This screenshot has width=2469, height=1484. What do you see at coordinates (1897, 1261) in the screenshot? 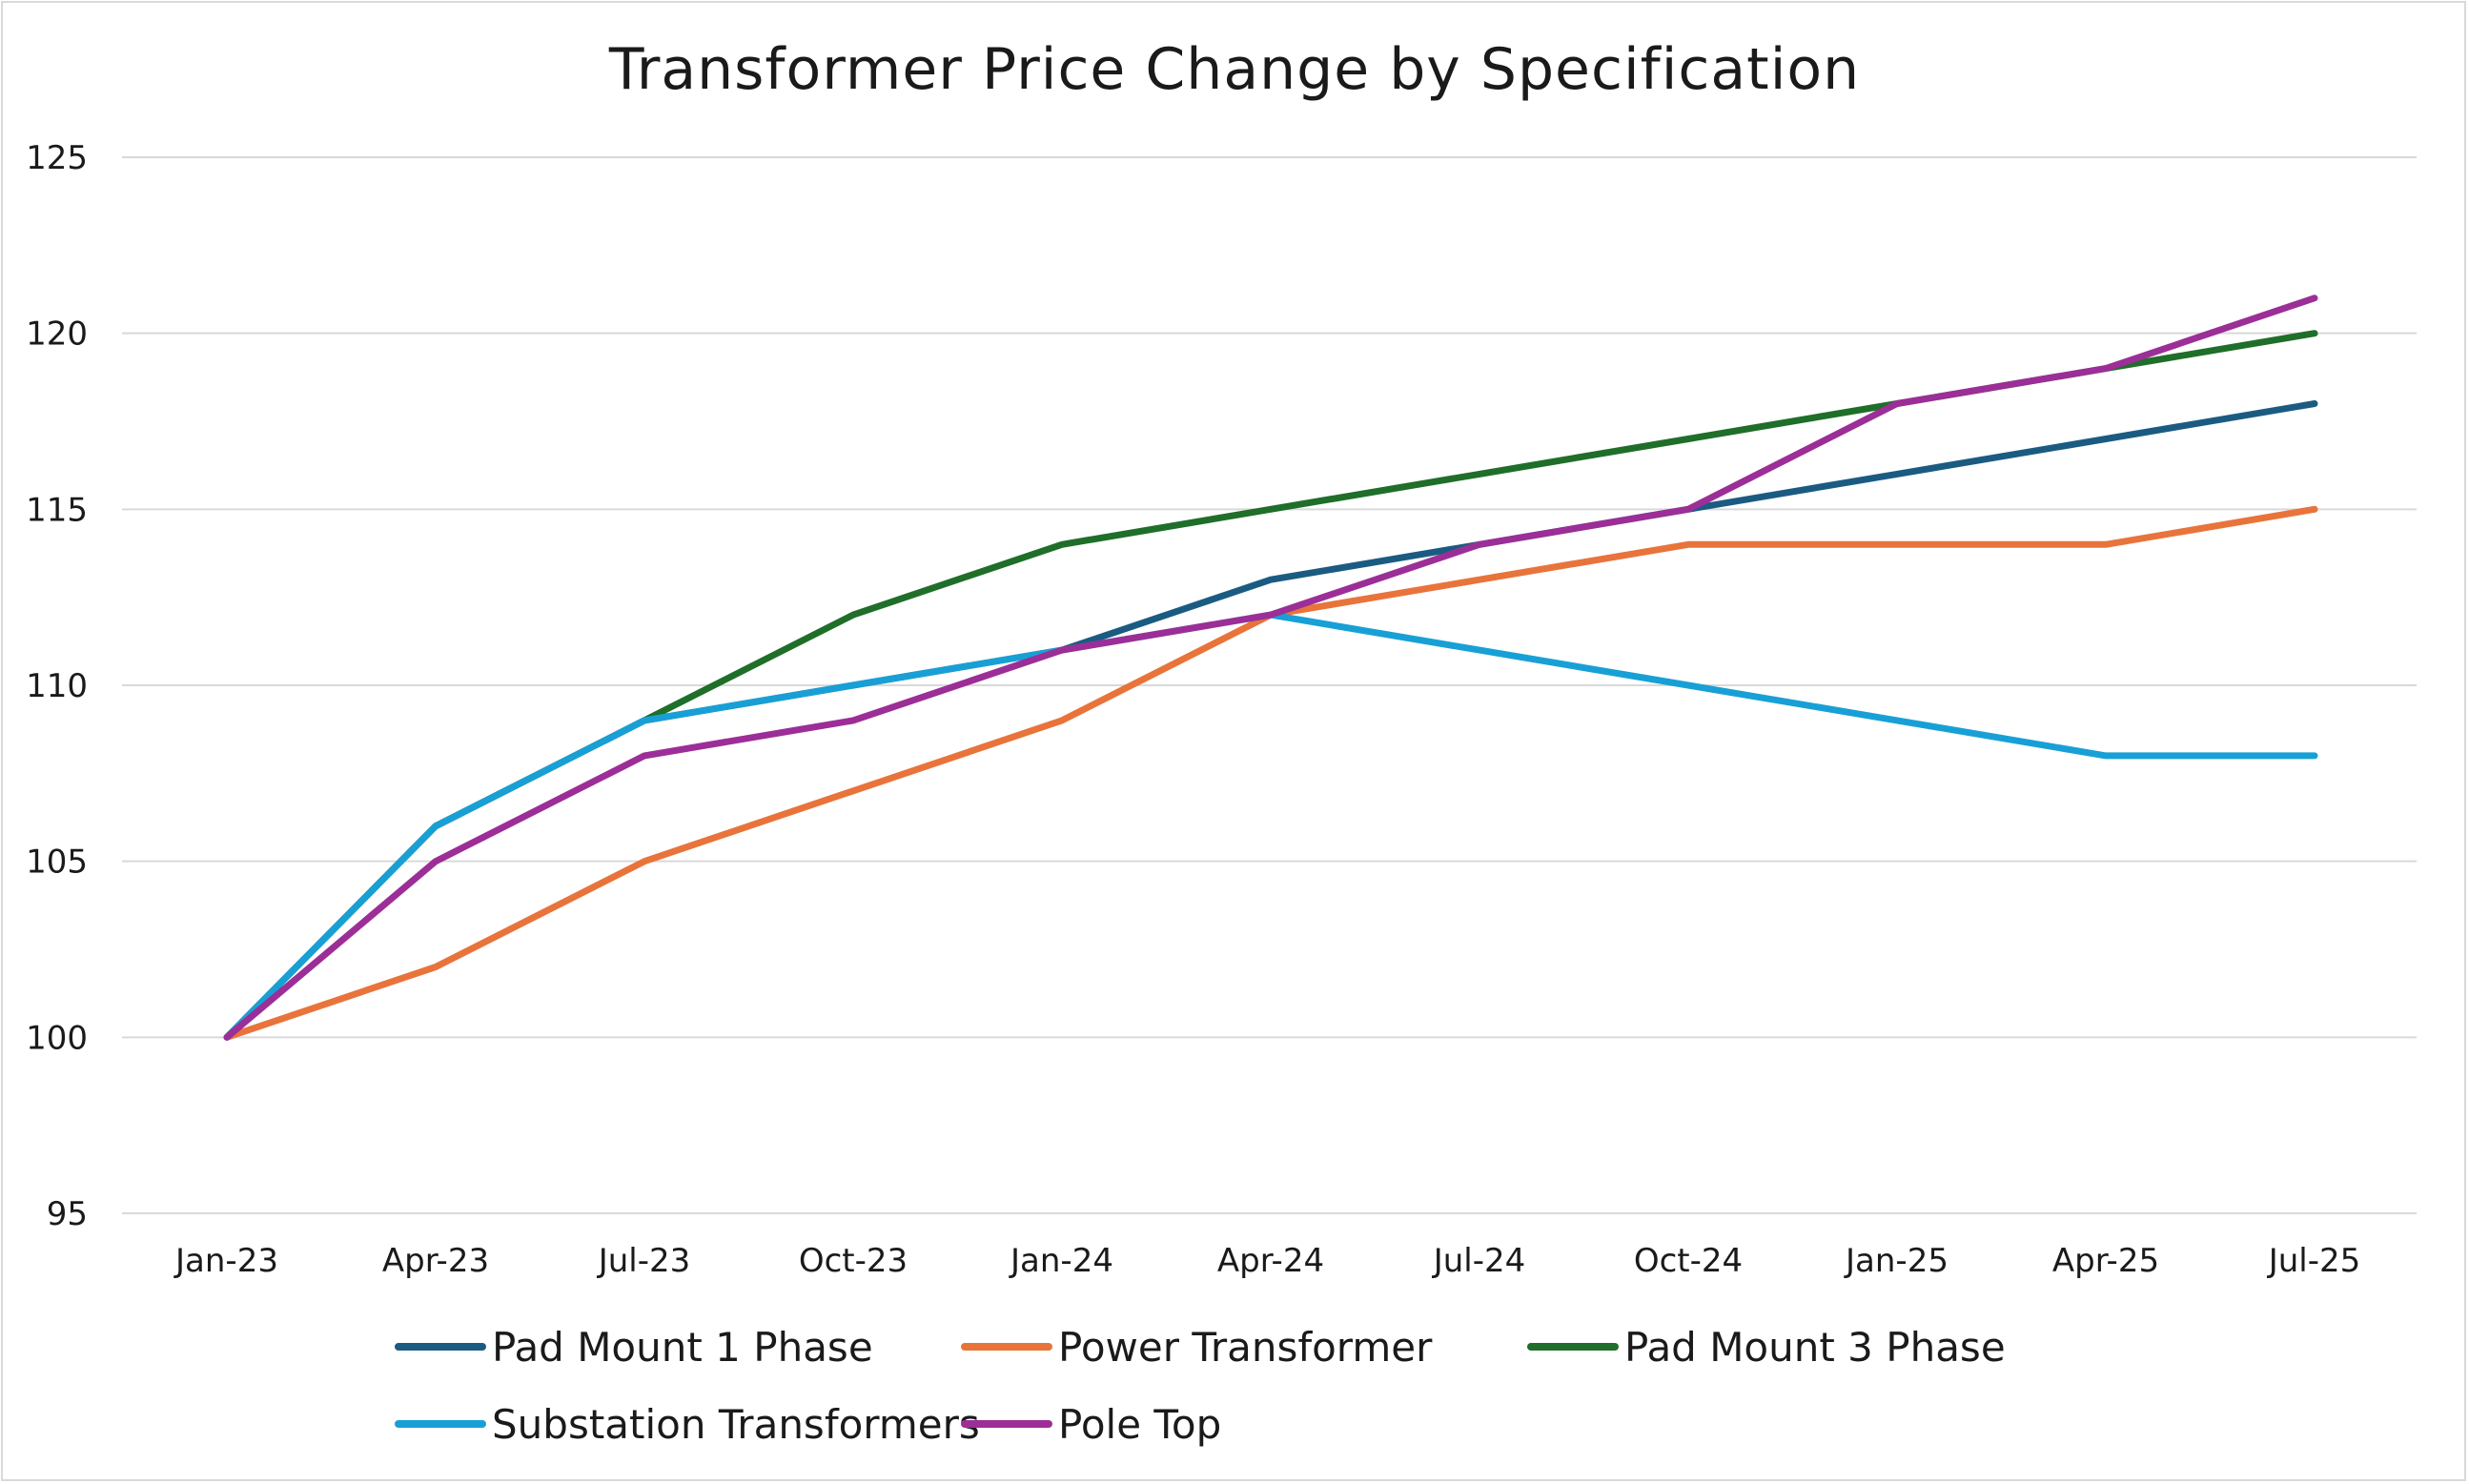
I see `x-tick-label: Jan-25` at bounding box center [1897, 1261].